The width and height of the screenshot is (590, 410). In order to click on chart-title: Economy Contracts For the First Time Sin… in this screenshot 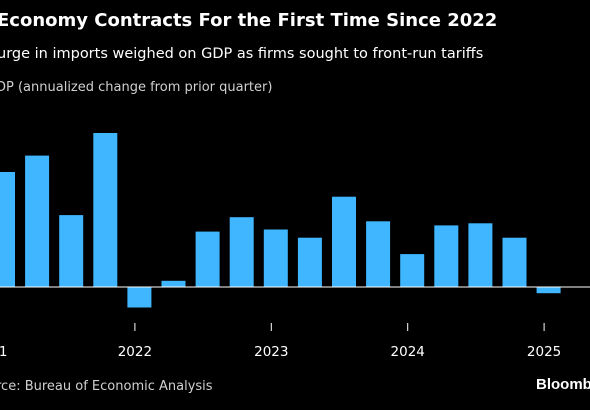, I will do `click(249, 20)`.